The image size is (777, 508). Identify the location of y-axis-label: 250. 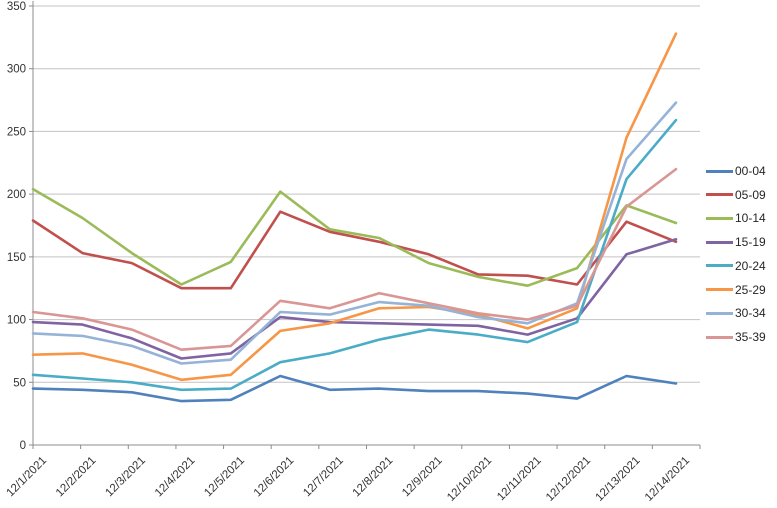
(16, 132).